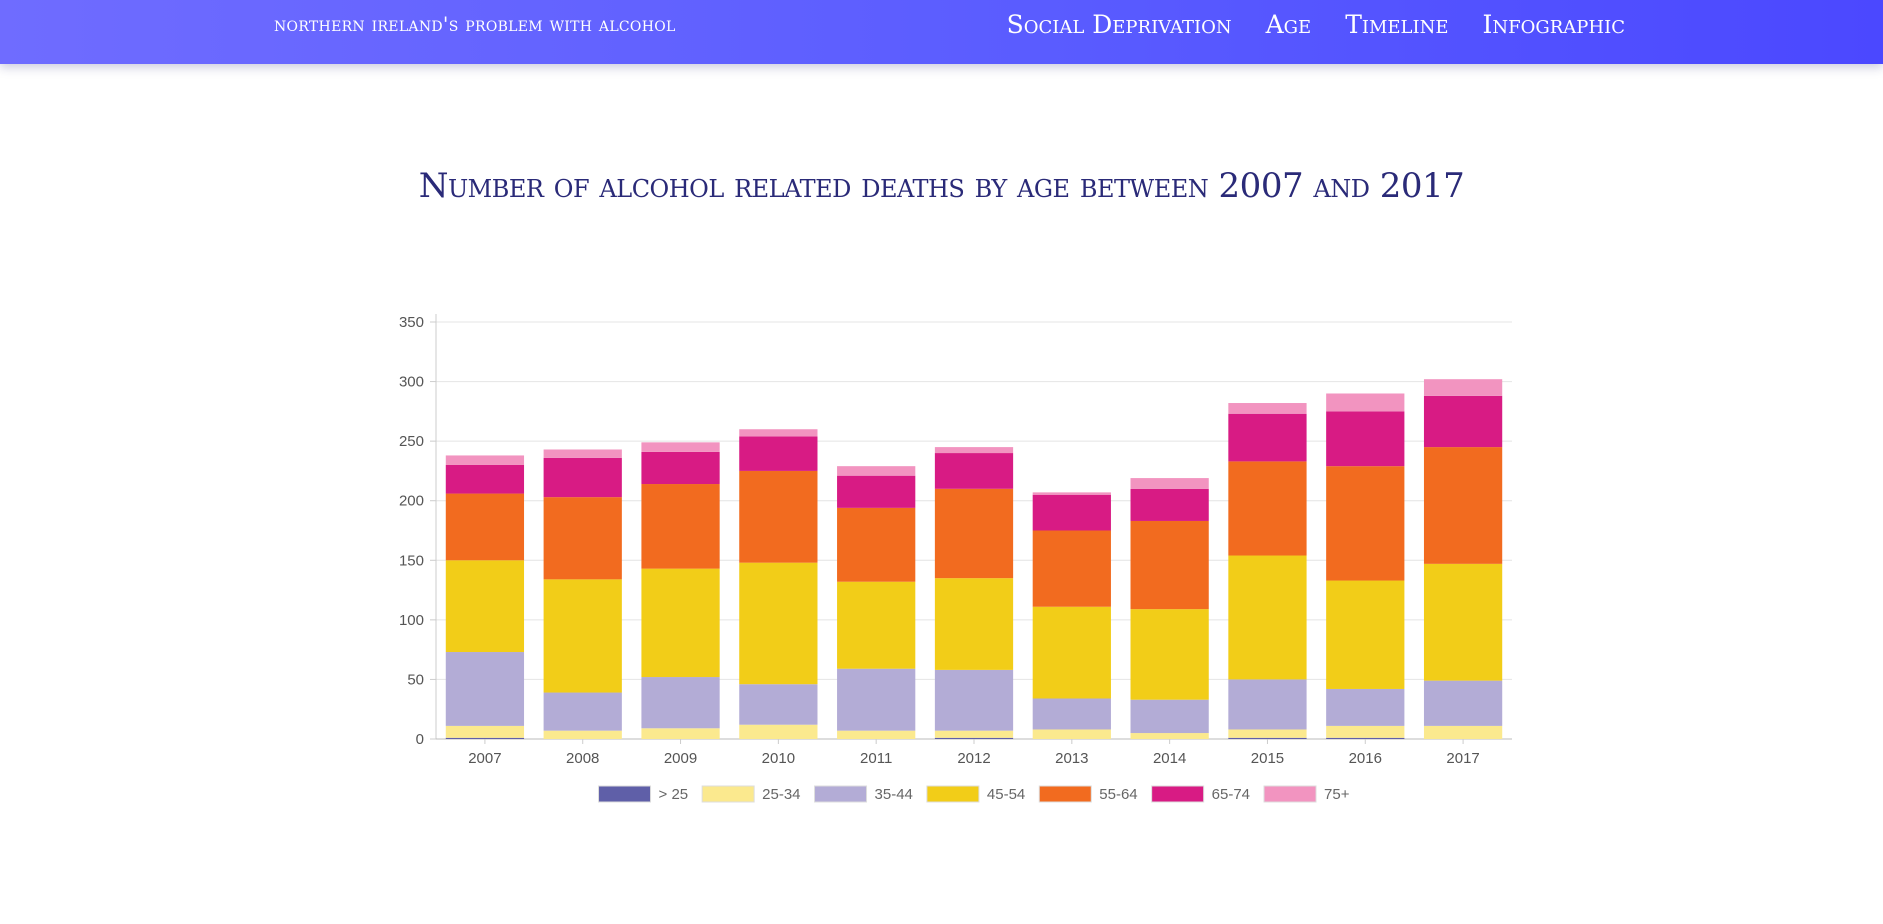  What do you see at coordinates (1231, 794) in the screenshot?
I see `legend-label: 65-74` at bounding box center [1231, 794].